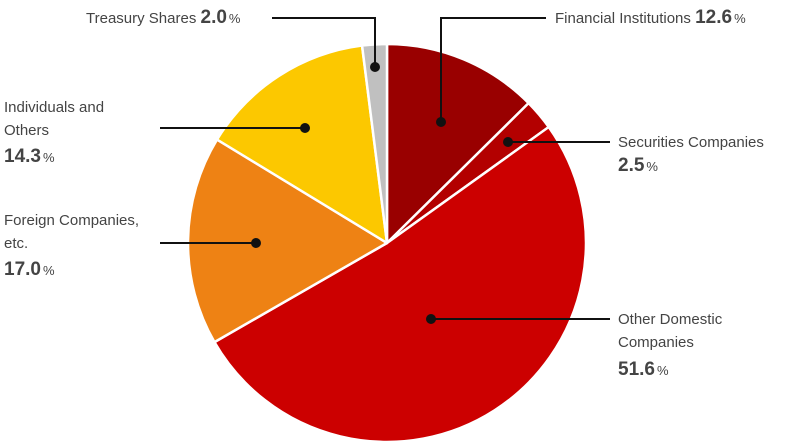 The image size is (810, 446). I want to click on label-individuals-name-2: Others, so click(27, 130).